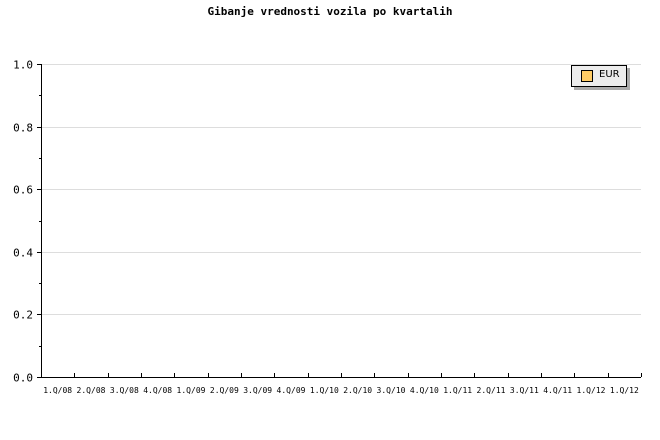  What do you see at coordinates (23, 315) in the screenshot?
I see `y-tick-label: 0.2` at bounding box center [23, 315].